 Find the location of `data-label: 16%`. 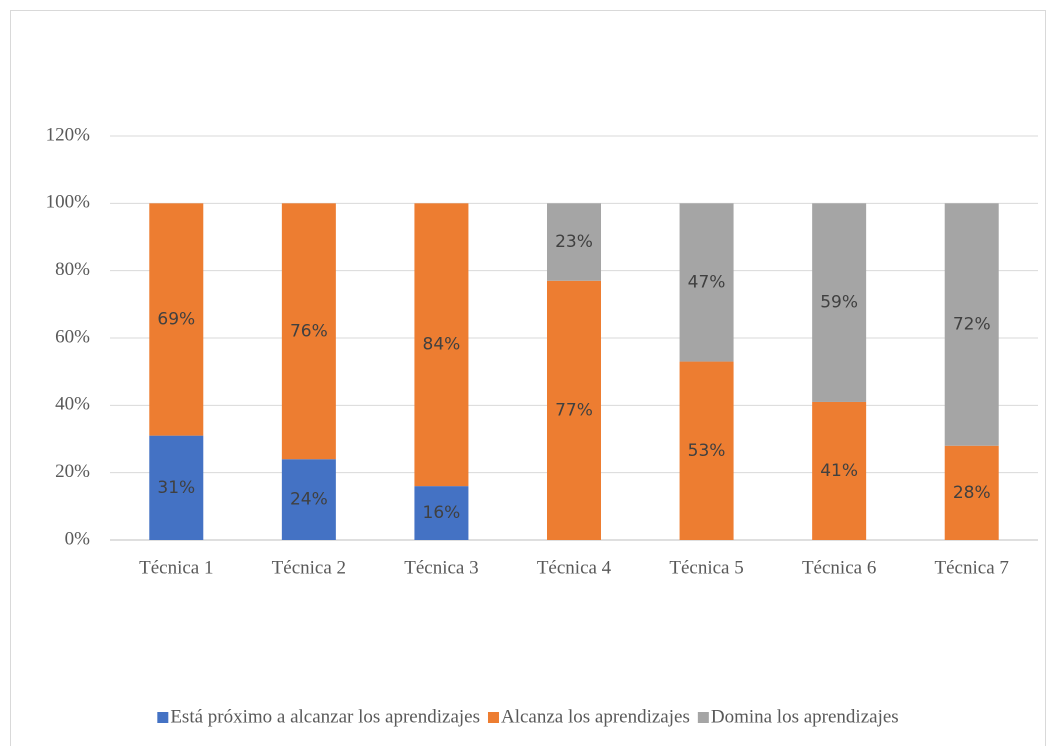

data-label: 16% is located at coordinates (442, 513).